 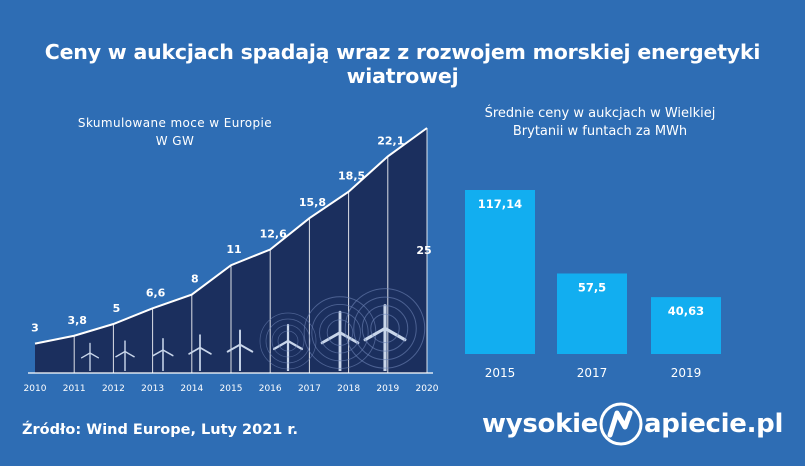 What do you see at coordinates (348, 389) in the screenshot?
I see `area-x-tick-label: 2018` at bounding box center [348, 389].